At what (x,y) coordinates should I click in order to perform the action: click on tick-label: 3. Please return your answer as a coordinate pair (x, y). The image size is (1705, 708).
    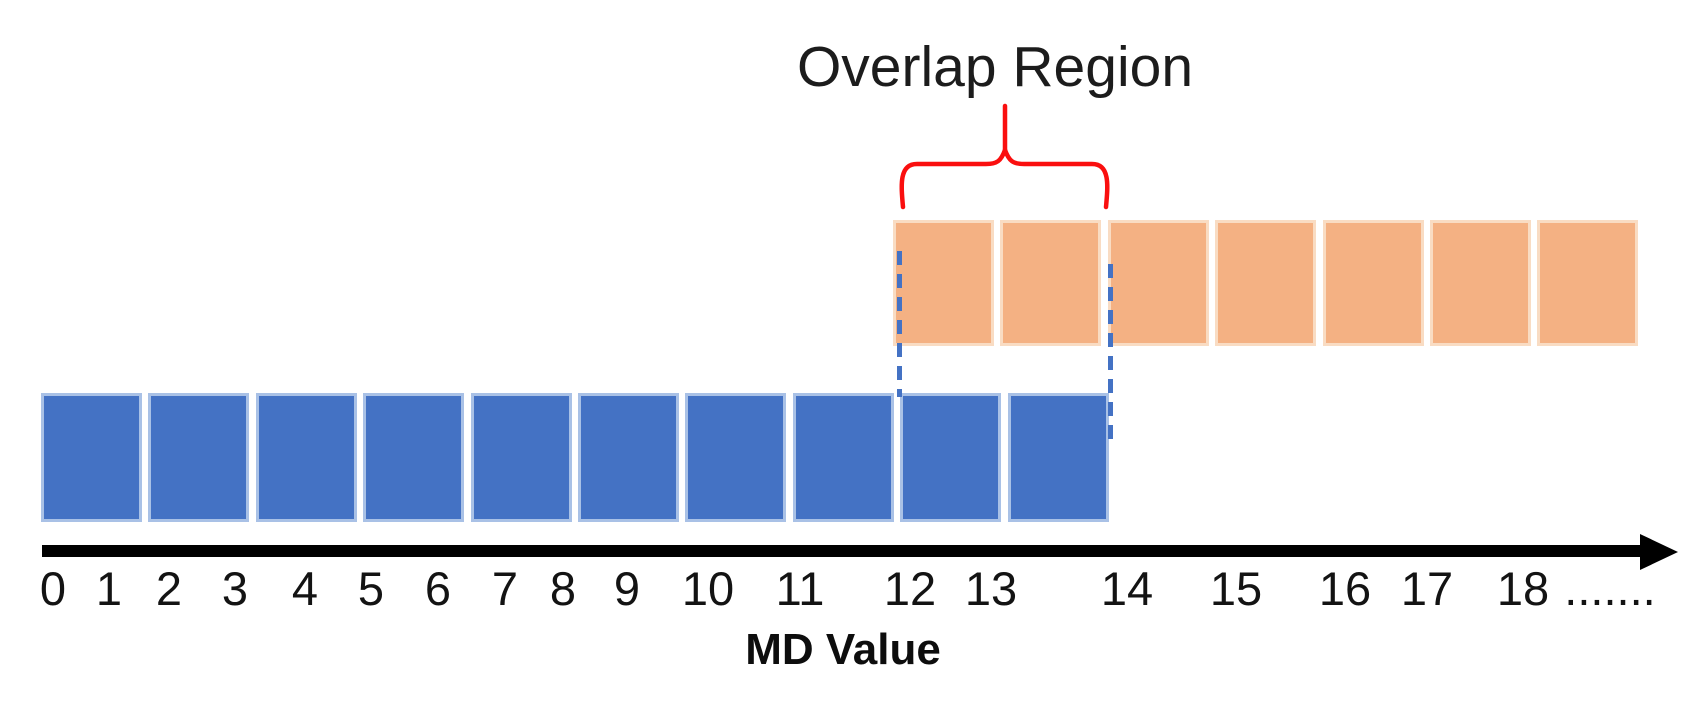
    Looking at the image, I should click on (235, 588).